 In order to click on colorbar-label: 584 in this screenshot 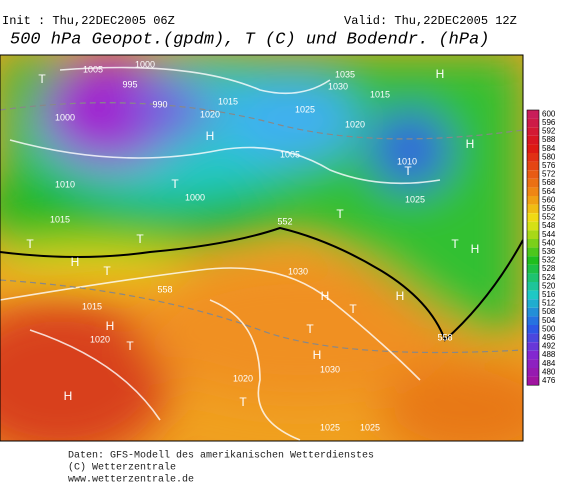, I will do `click(549, 148)`.